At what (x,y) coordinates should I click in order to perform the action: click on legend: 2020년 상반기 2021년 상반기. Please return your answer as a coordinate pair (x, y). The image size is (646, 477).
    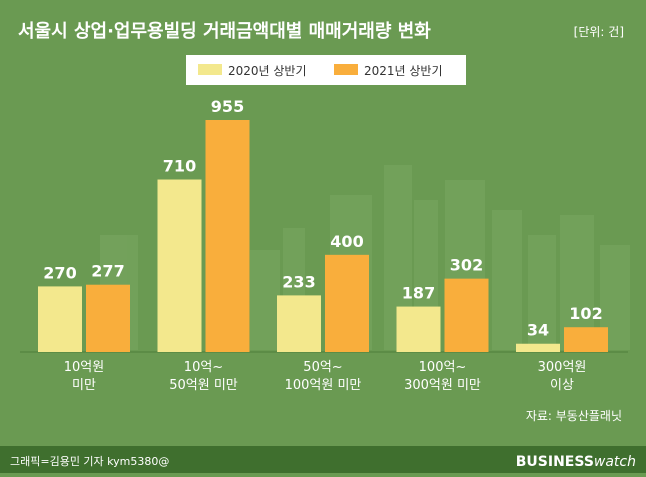
    Looking at the image, I should click on (326, 70).